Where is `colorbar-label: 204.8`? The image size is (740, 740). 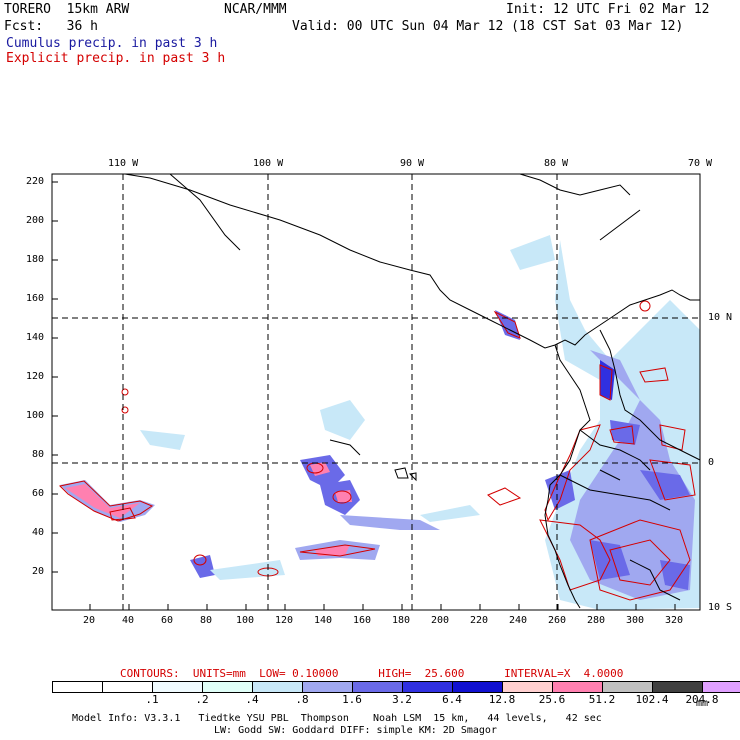 colorbar-label: 204.8 is located at coordinates (702, 699).